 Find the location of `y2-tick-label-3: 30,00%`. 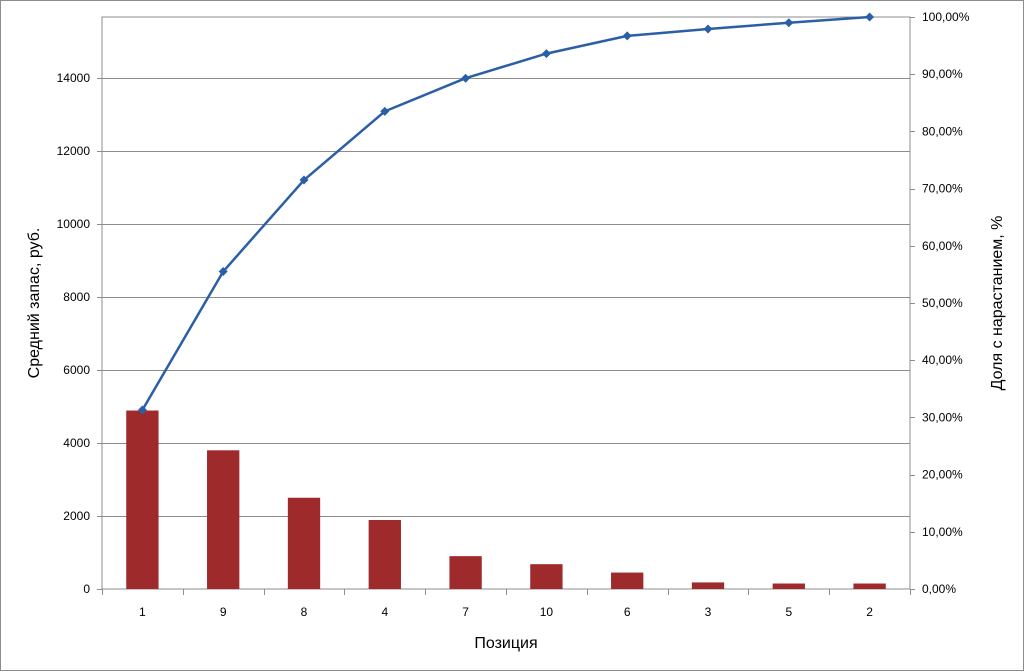

y2-tick-label-3: 30,00% is located at coordinates (942, 417).